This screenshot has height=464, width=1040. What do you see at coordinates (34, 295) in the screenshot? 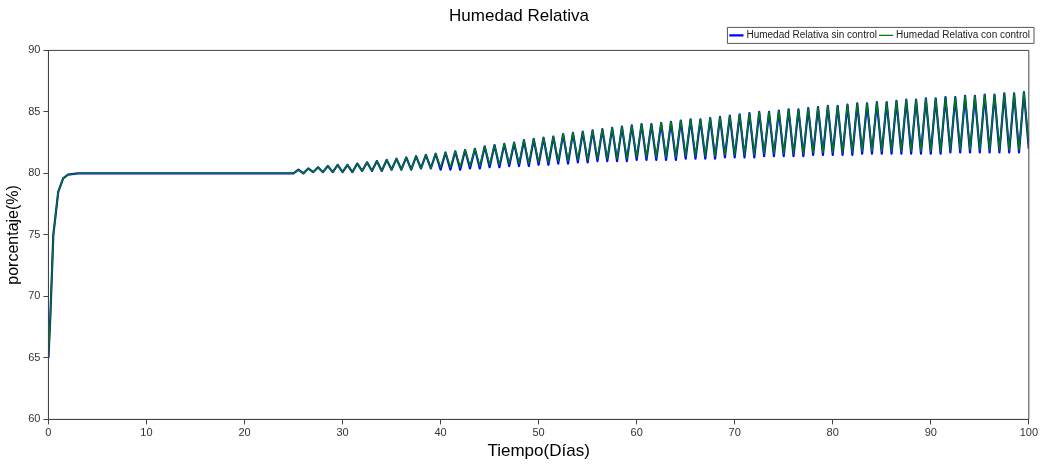
I see `y-tick-label: 70` at bounding box center [34, 295].